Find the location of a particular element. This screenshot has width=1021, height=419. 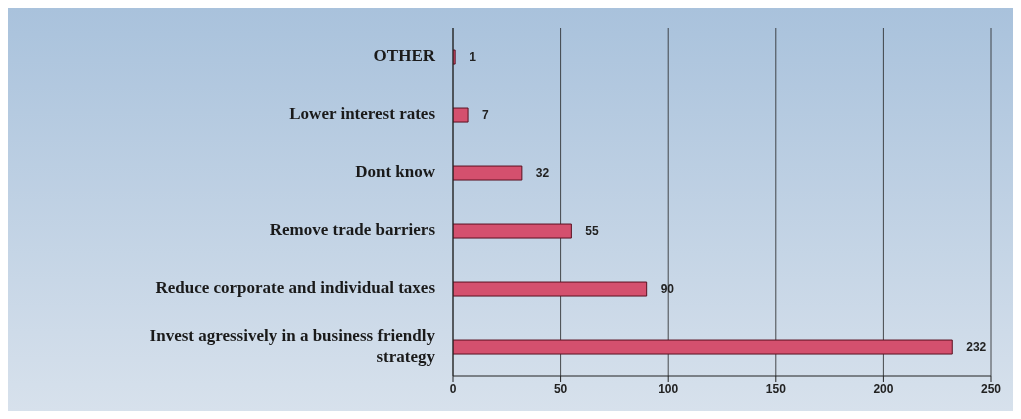

data-label: 32 is located at coordinates (542, 173).